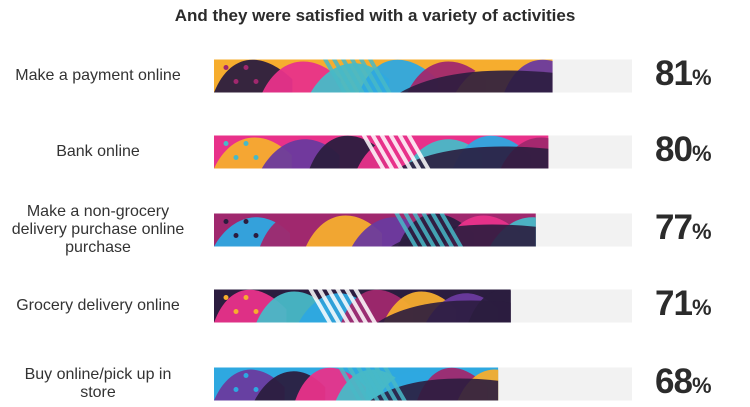  I want to click on data-label-value: 80, so click(674, 149).